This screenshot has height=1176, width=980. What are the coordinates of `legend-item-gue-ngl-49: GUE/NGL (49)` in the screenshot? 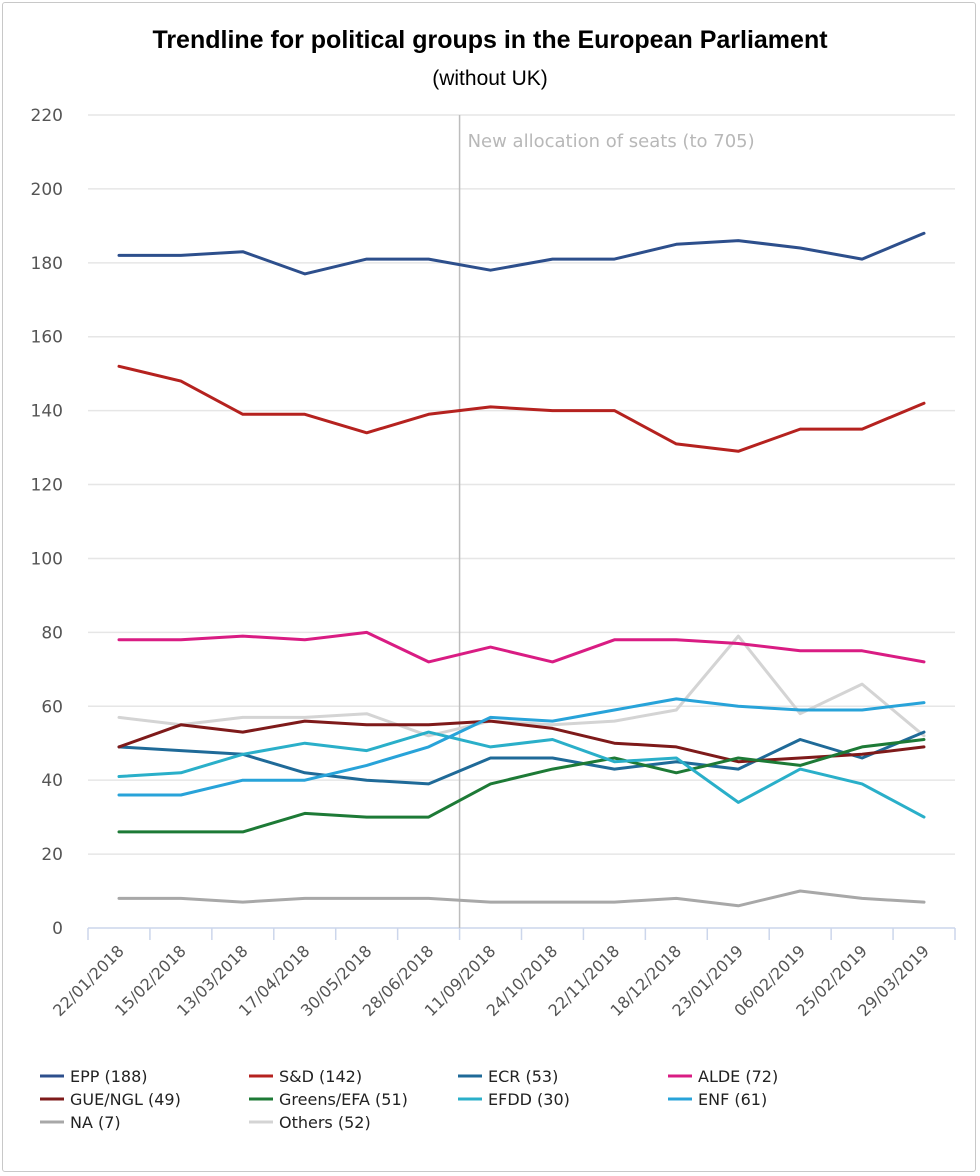 It's located at (110, 1099).